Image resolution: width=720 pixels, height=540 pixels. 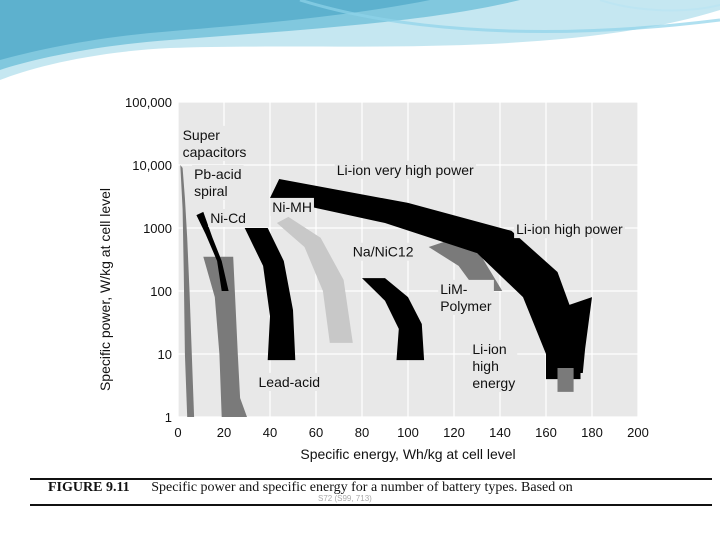 I want to click on annotation-li-ion-high-energy: Li-ion high energy, so click(x=493, y=366).